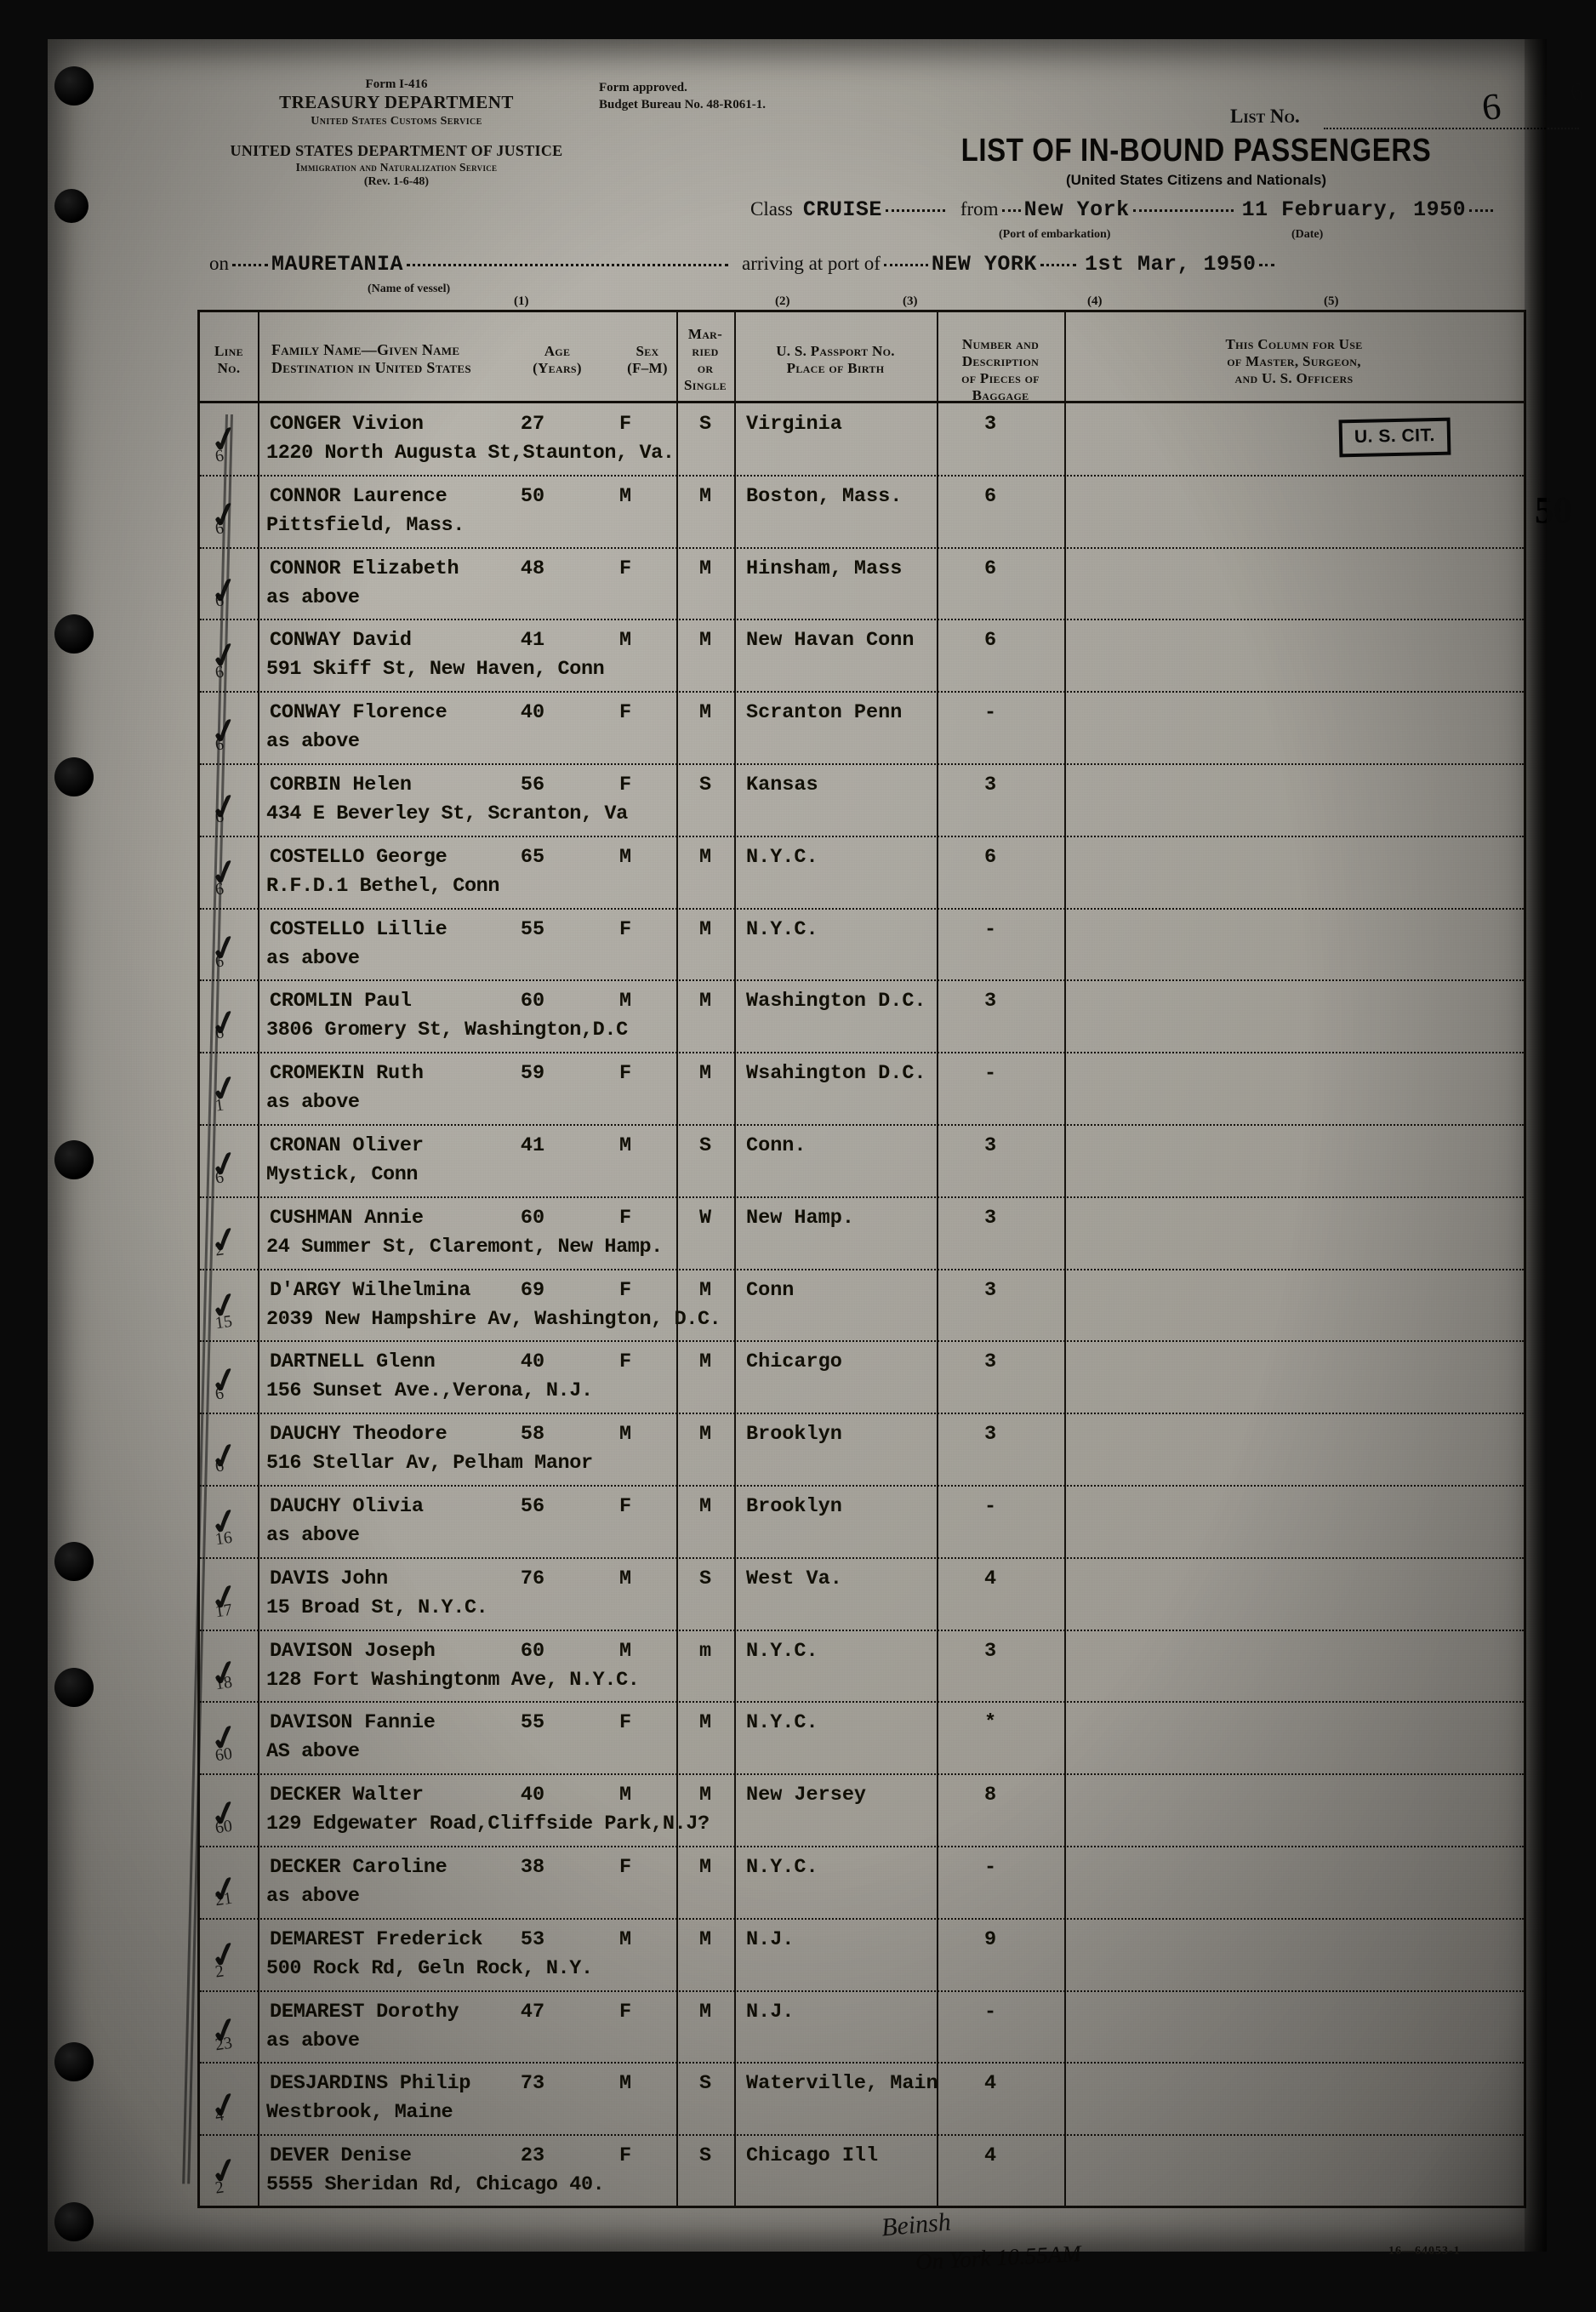 This screenshot has width=1596, height=2312. What do you see at coordinates (464, 1247) in the screenshot?
I see `passenger-destination: 24 Summer St, Claremont, New Hamp.` at bounding box center [464, 1247].